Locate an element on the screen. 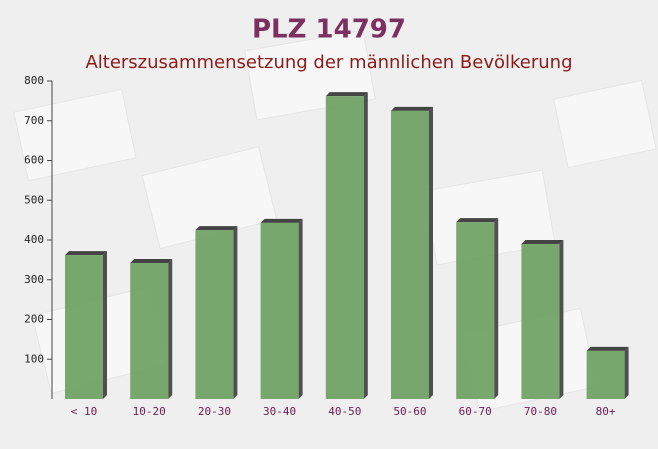  x-tick-label: 70-80 is located at coordinates (540, 411).